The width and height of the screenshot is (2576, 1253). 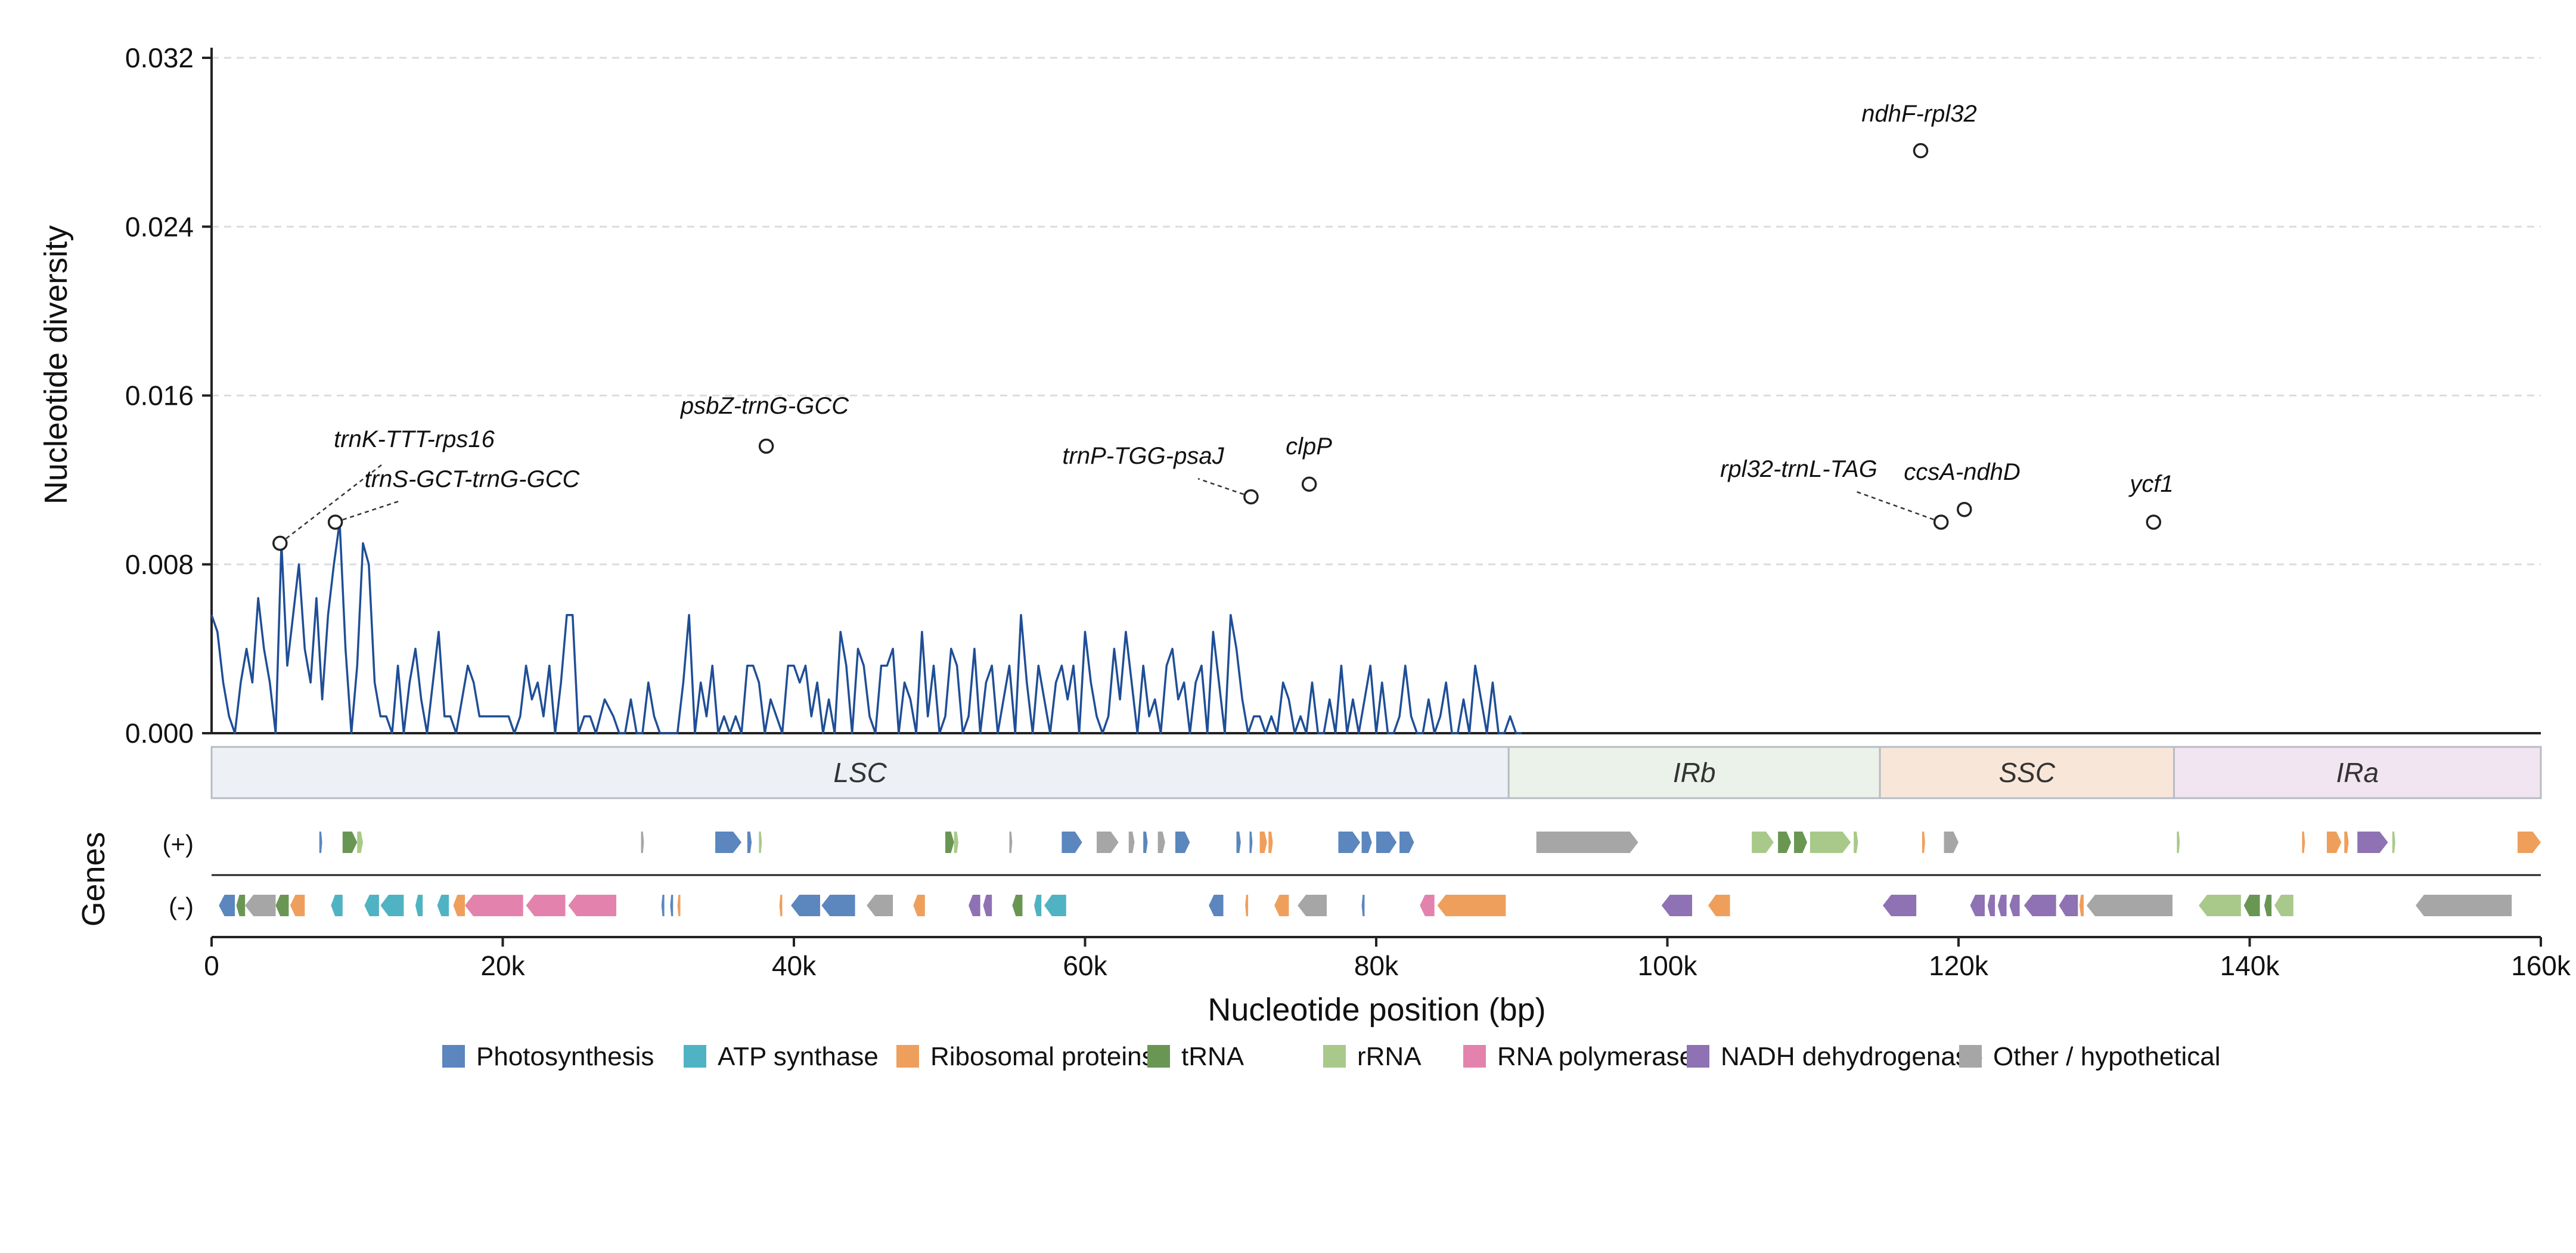 I want to click on diversity-line, so click(x=866, y=627).